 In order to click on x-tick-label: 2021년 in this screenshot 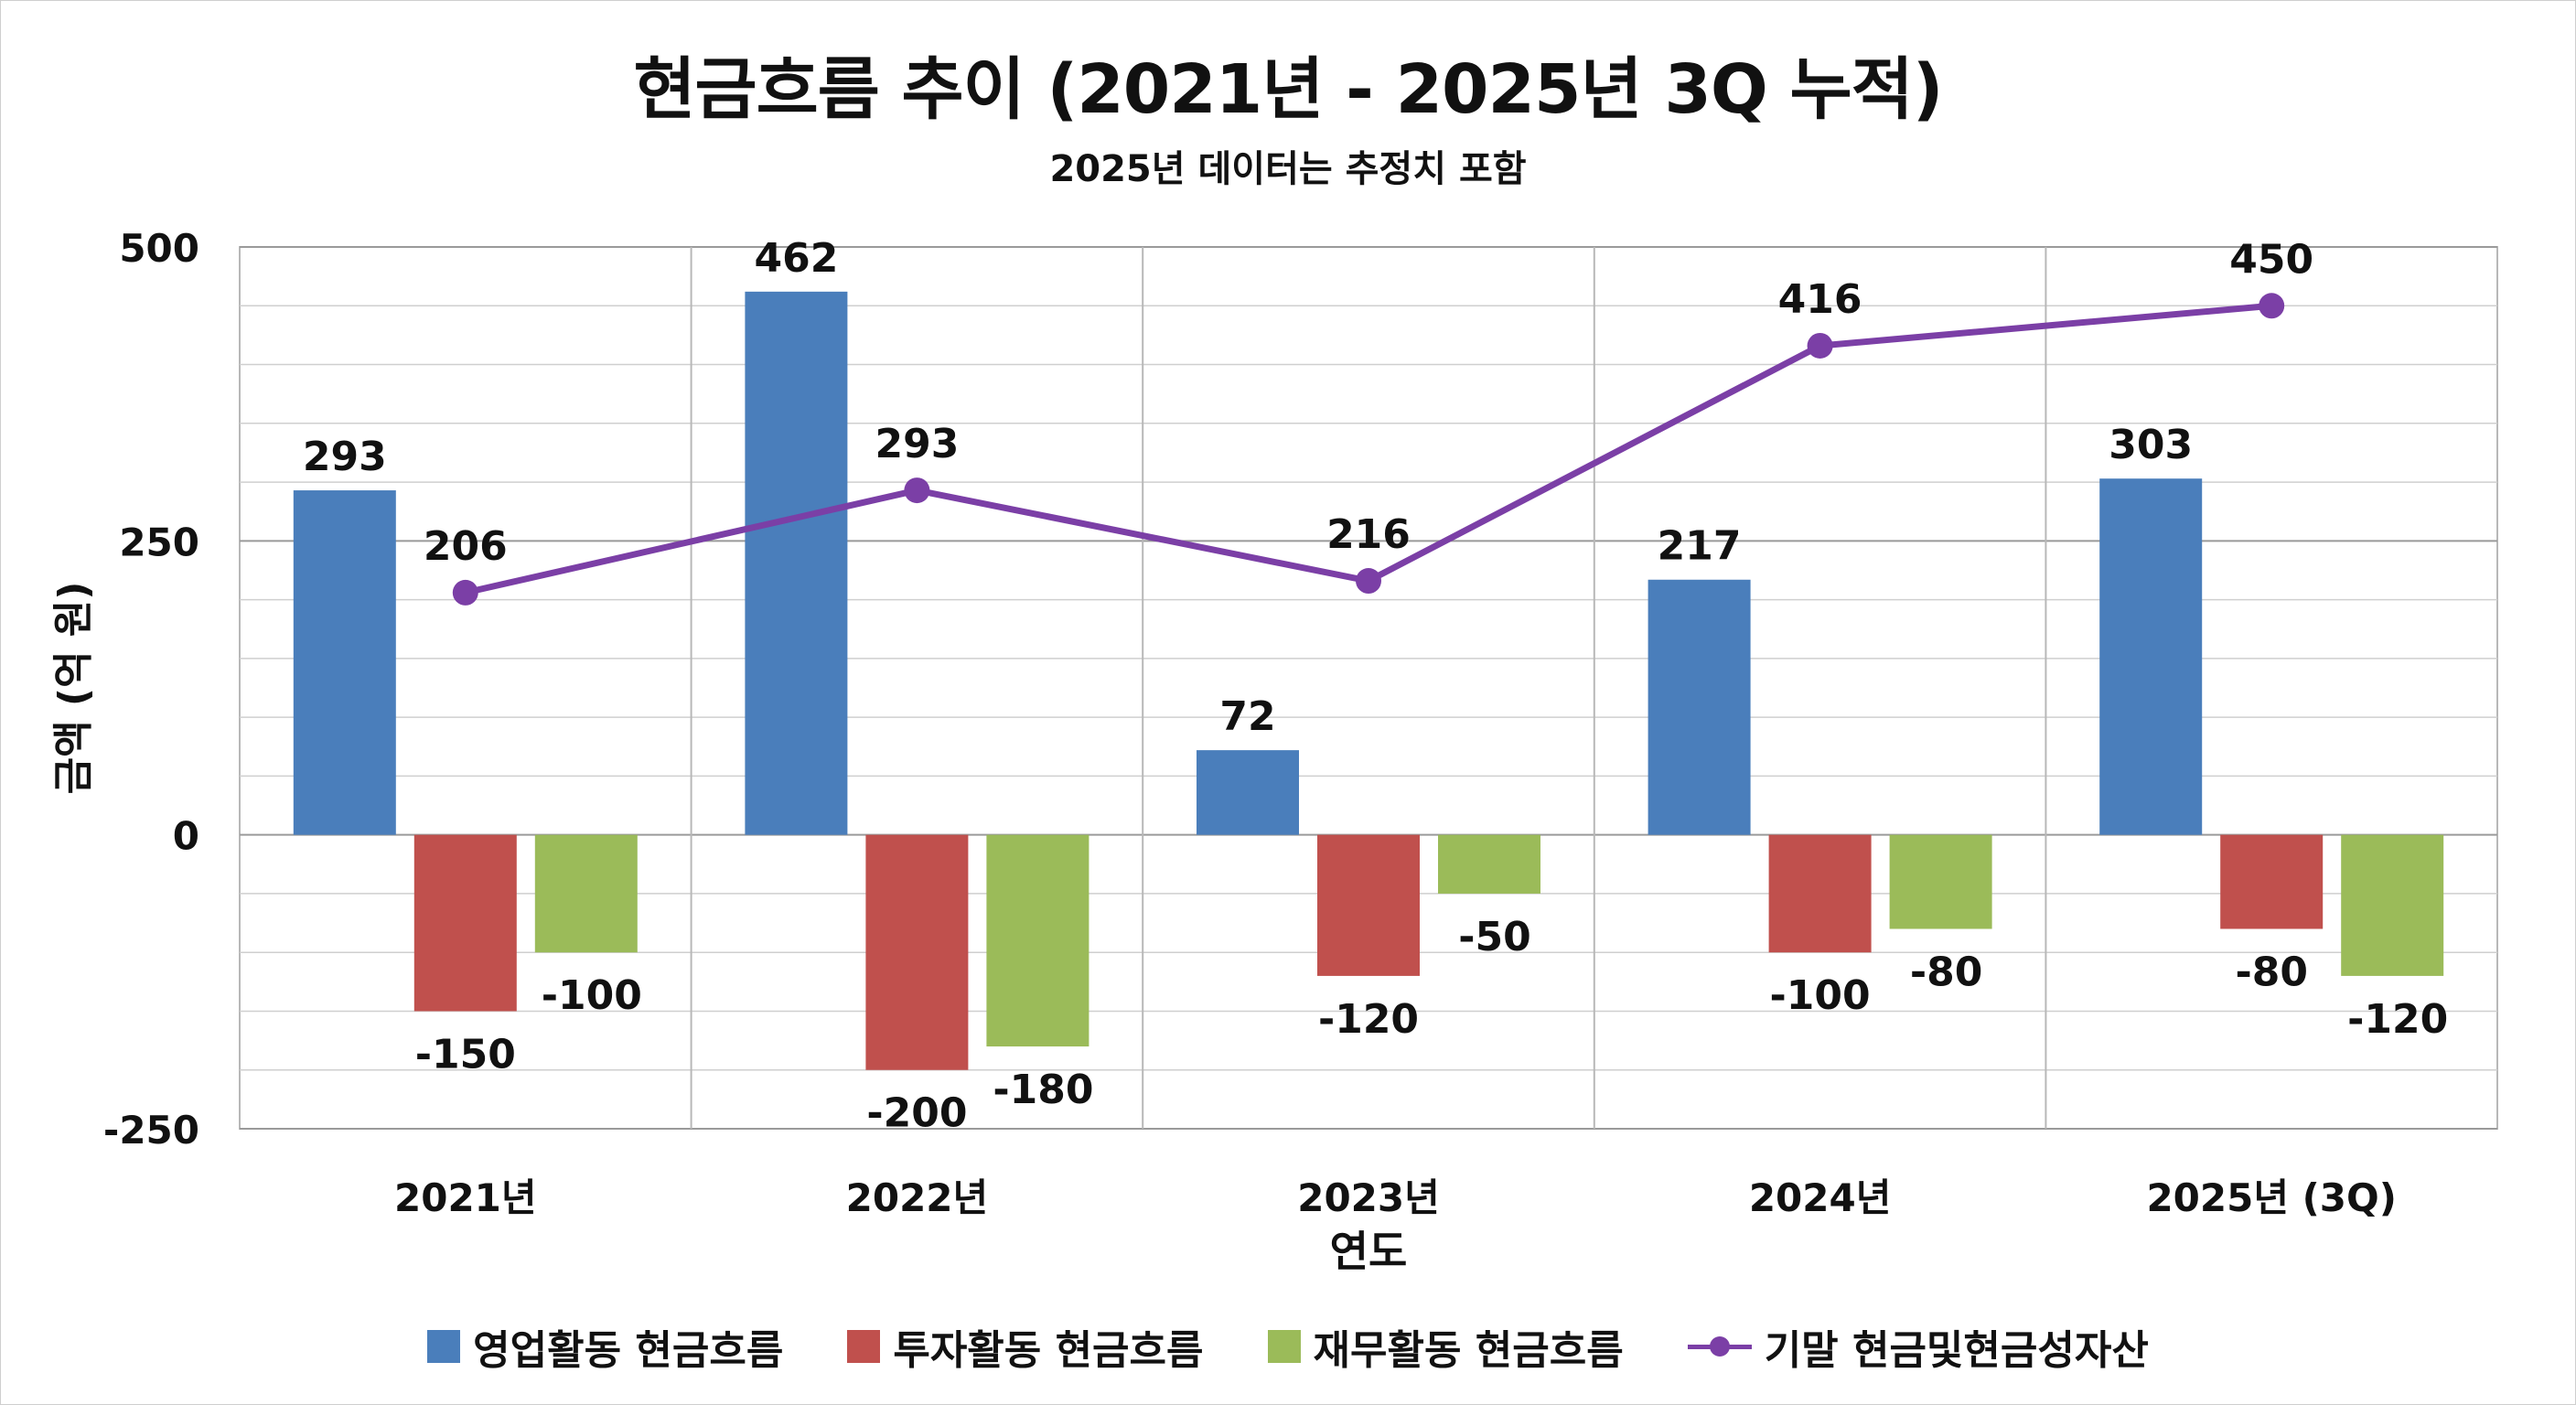, I will do `click(465, 1197)`.